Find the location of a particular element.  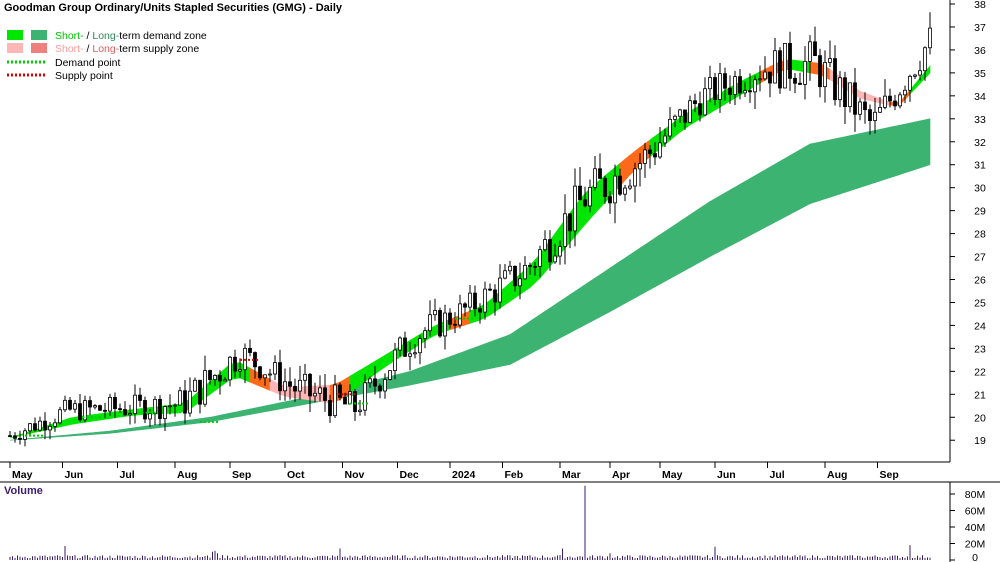

price-tick-label: 24 is located at coordinates (980, 326).